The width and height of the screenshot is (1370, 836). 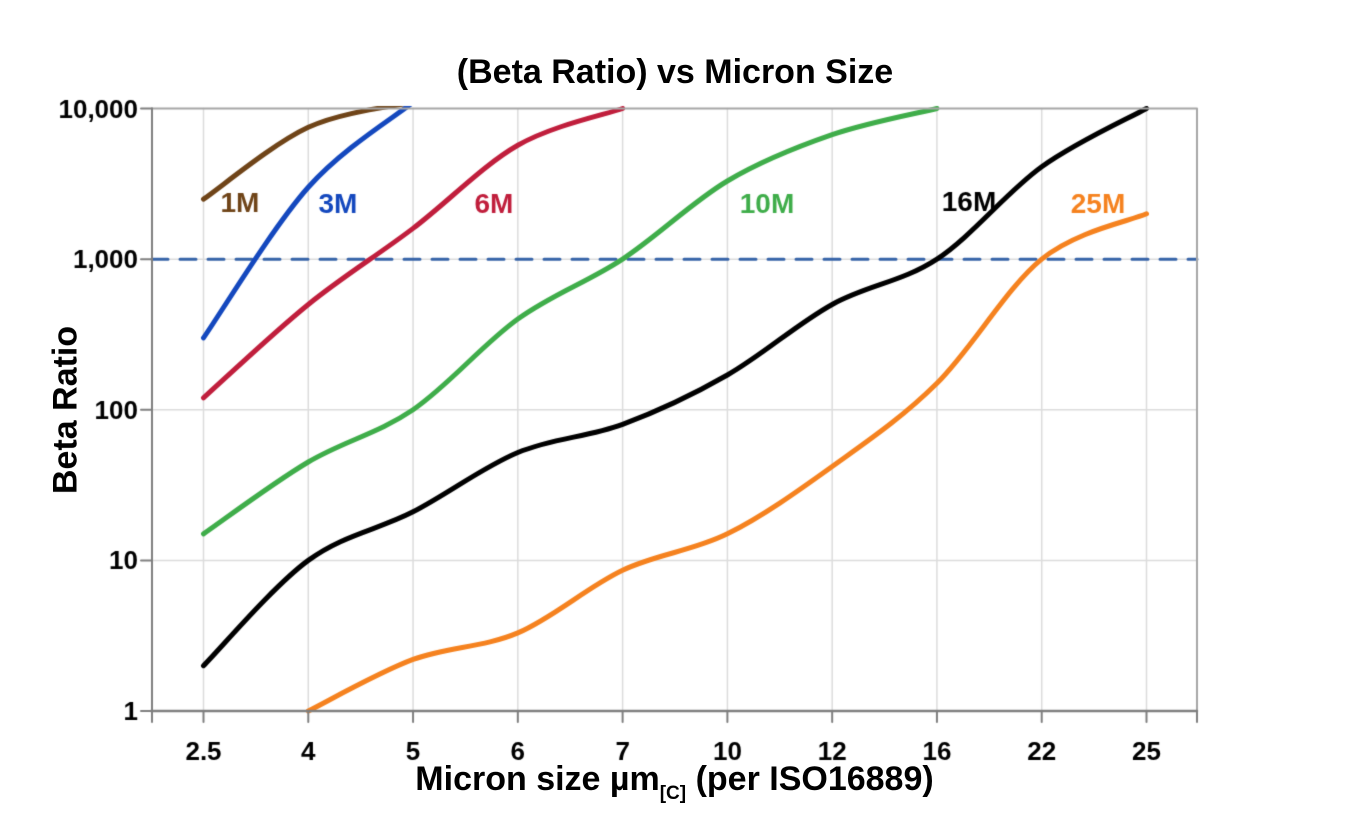 I want to click on x-axis-title-subscript: [C], so click(x=673, y=793).